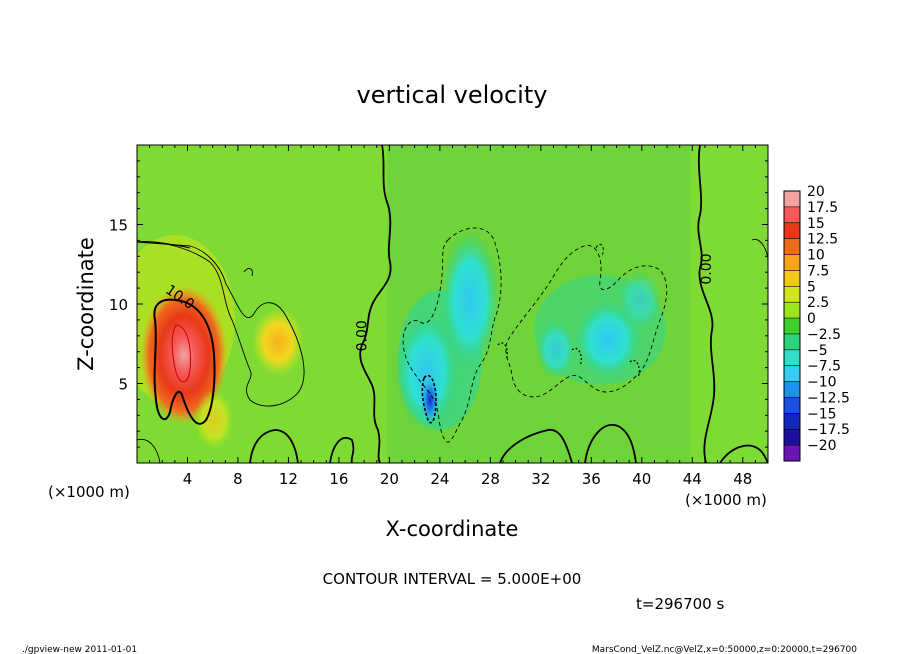 Image resolution: width=904 pixels, height=654 pixels. I want to click on contour-neg5-spot, so click(599, 250).